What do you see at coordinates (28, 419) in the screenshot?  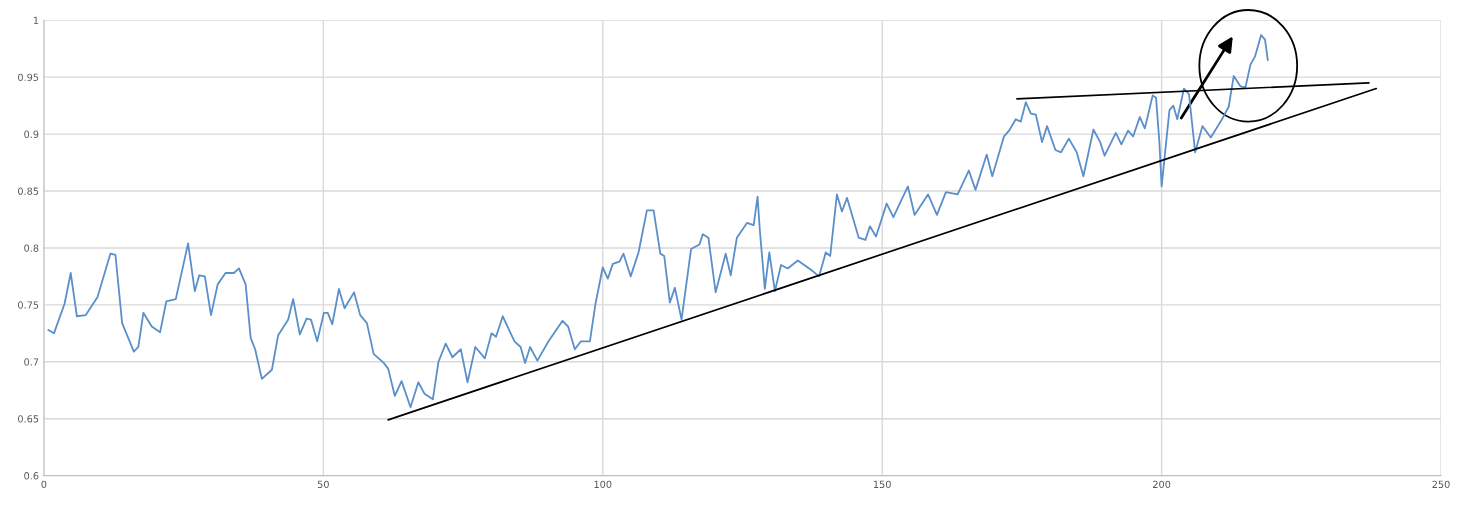 I see `y-tick-label: 0.65` at bounding box center [28, 419].